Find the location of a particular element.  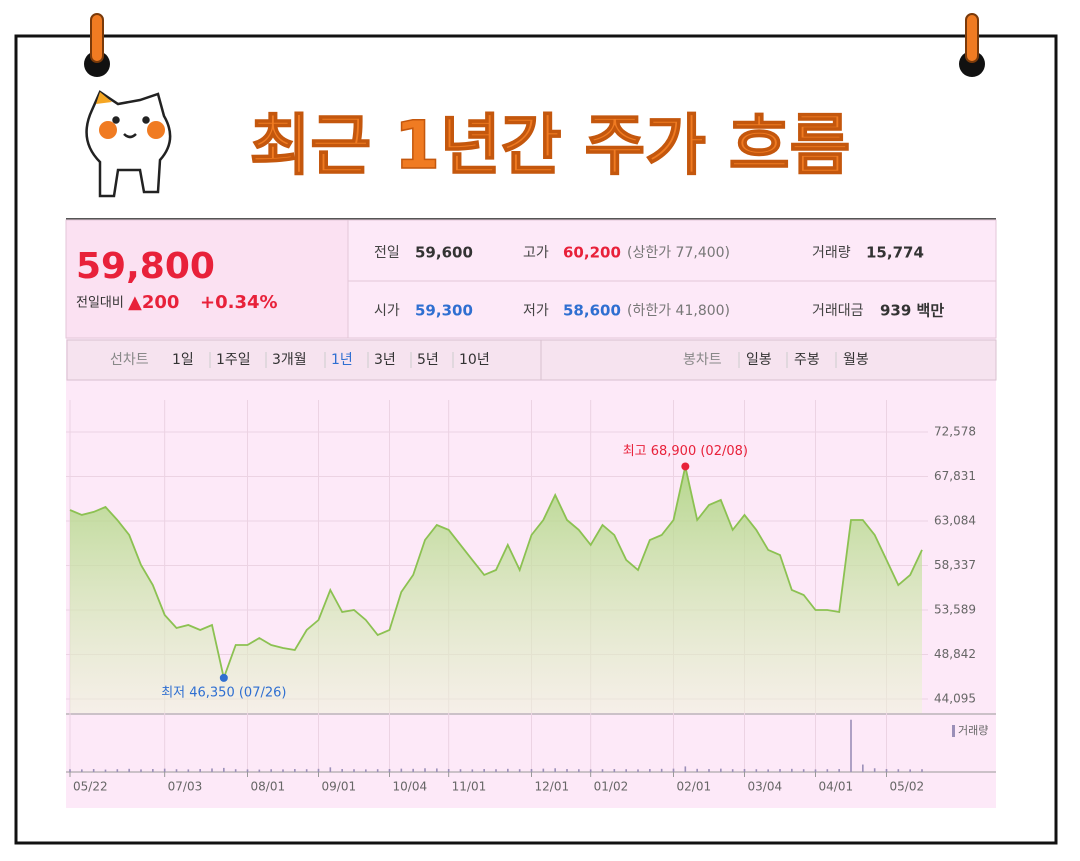

x-tick-label: 01/02 is located at coordinates (611, 787).